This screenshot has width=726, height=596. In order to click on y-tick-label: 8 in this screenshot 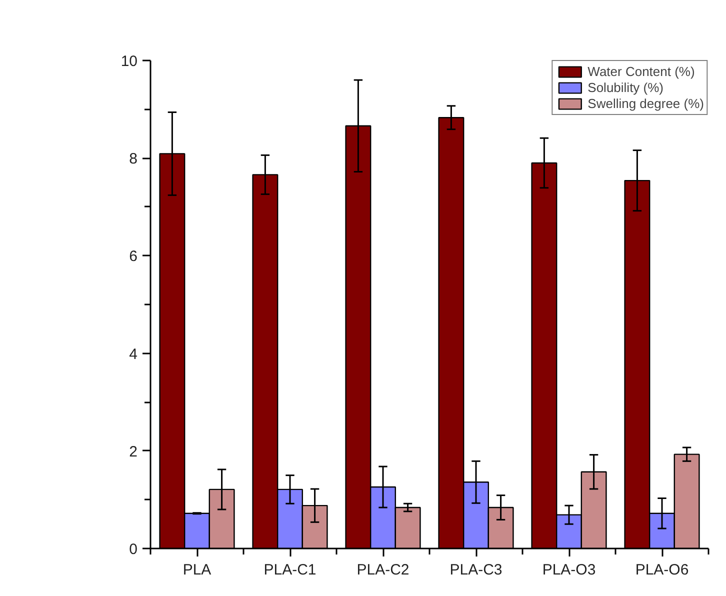, I will do `click(133, 159)`.